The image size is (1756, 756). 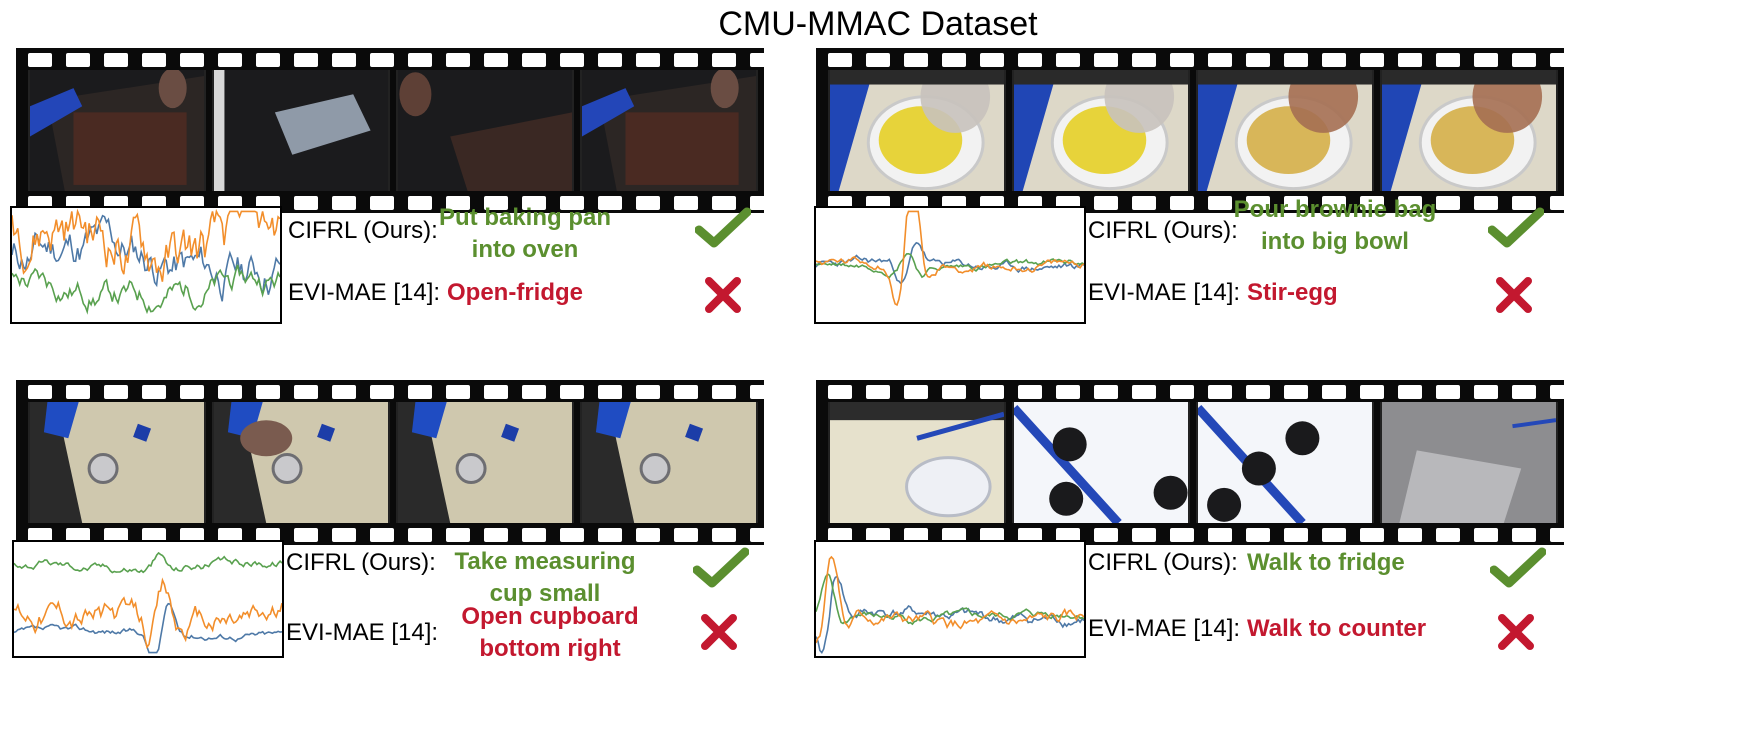 I want to click on ours-method-label: CIFRL (Ours):, so click(x=363, y=230).